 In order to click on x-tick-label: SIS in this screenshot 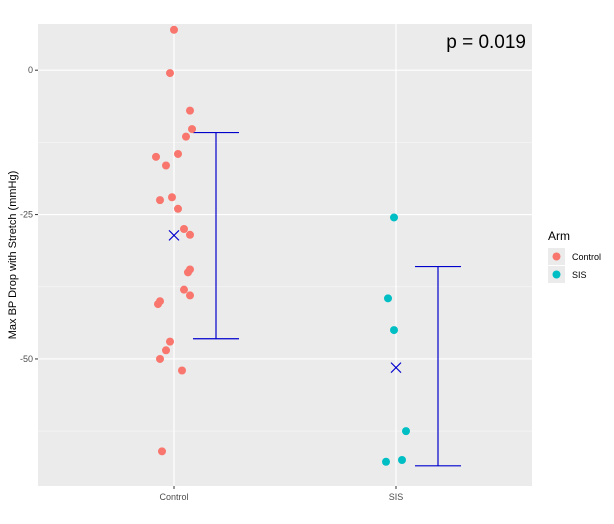, I will do `click(396, 497)`.